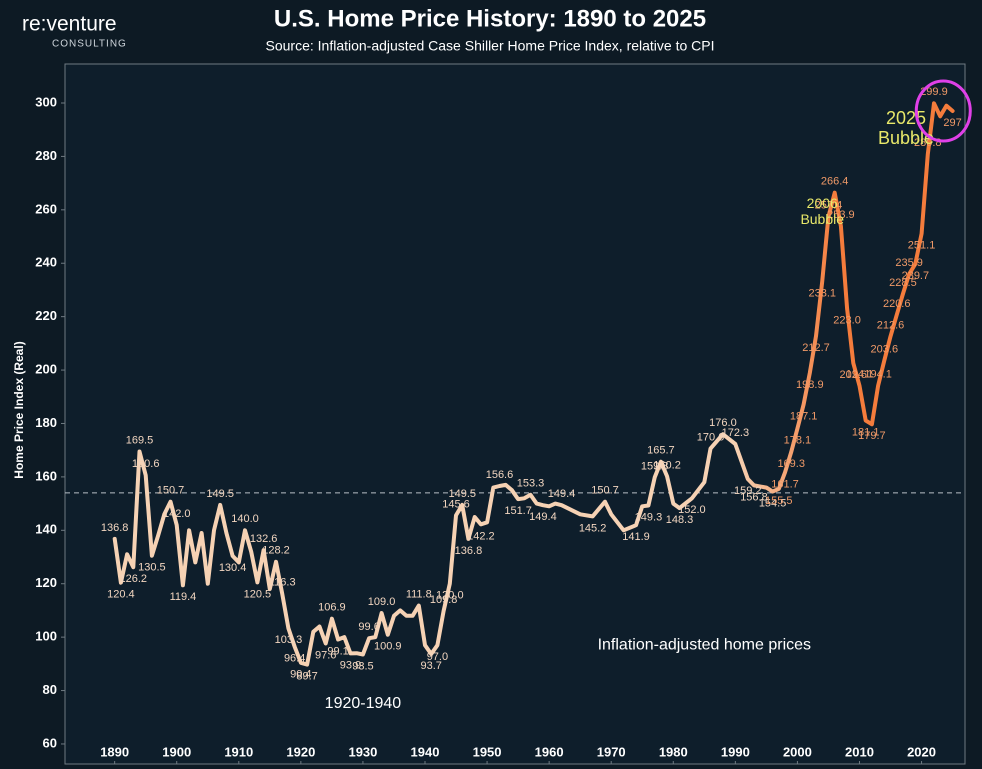  Describe the element at coordinates (661, 451) in the screenshot. I see `data-label: 165.7` at that location.